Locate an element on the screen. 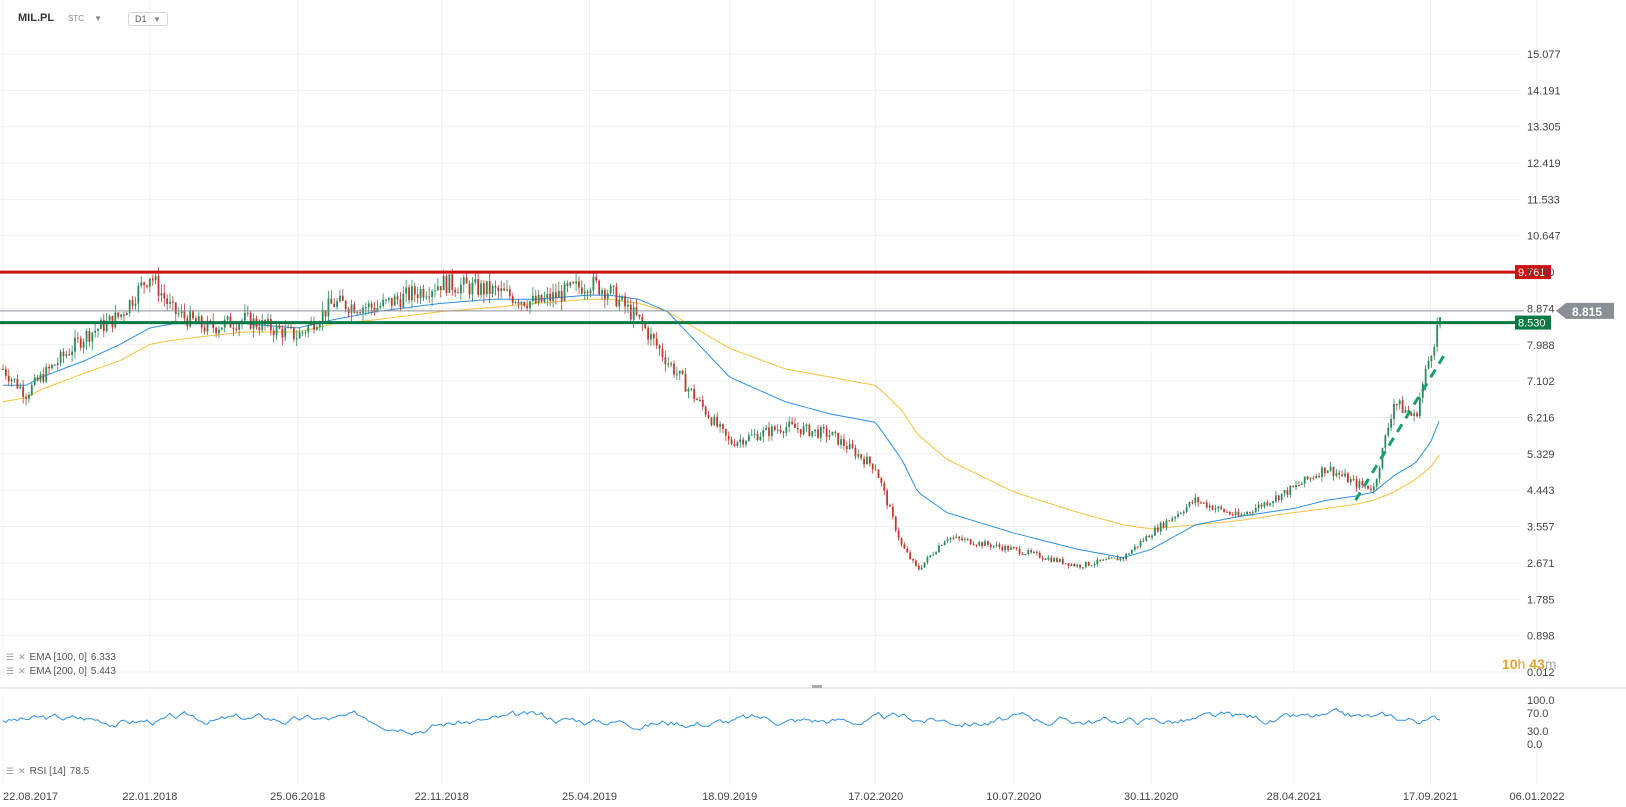  trendline is located at coordinates (1401, 426).